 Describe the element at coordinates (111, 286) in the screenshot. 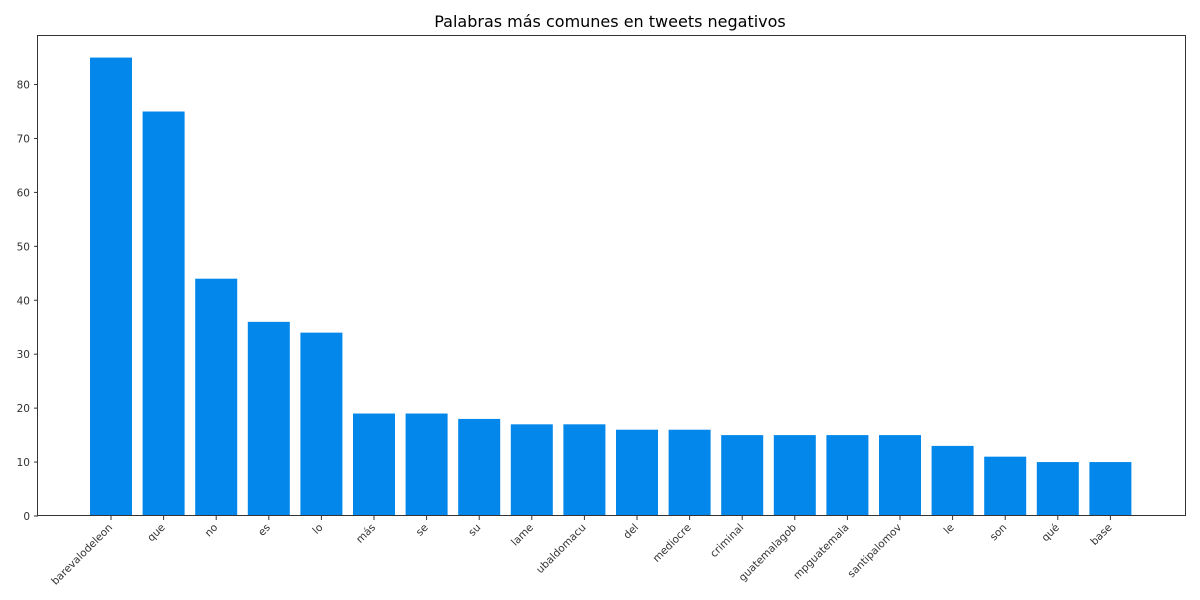

I see `bar-barevalodeleon` at that location.